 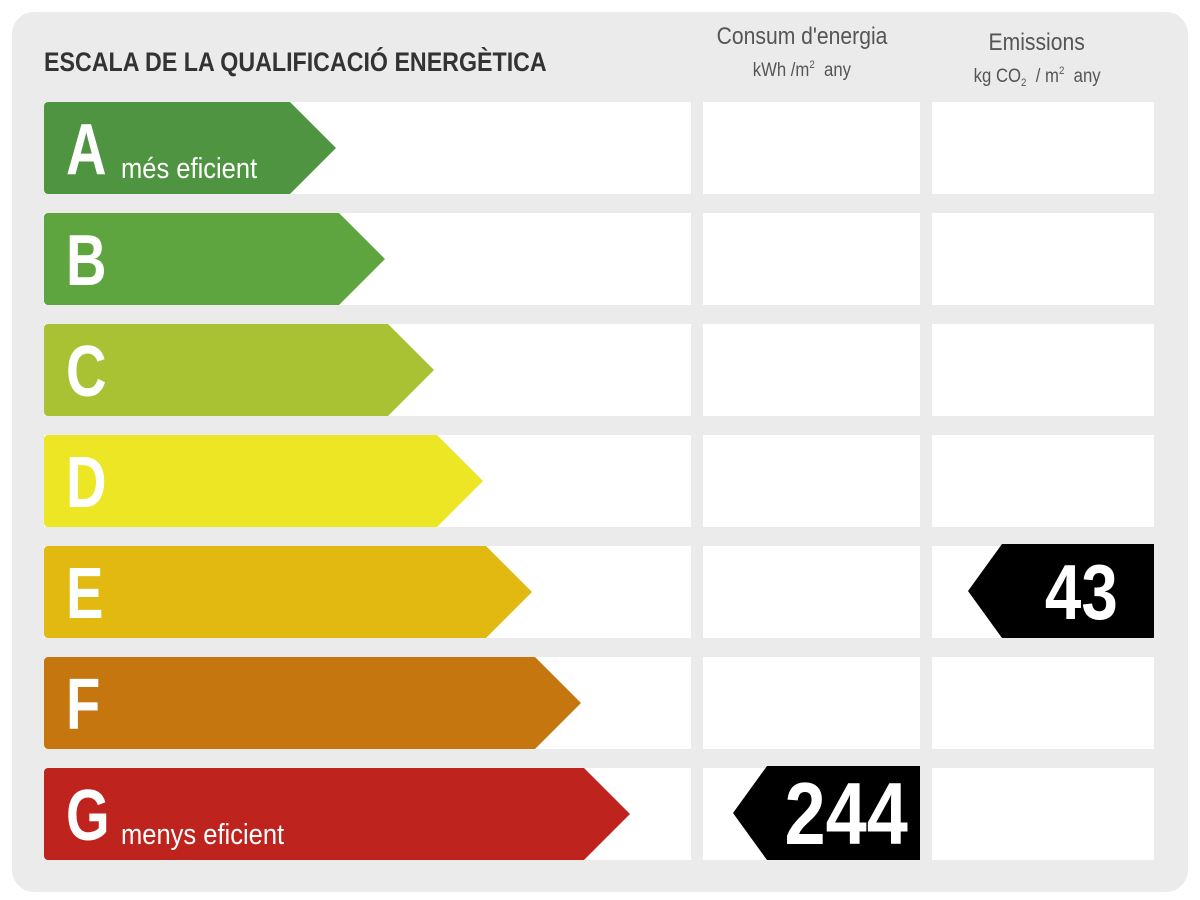 What do you see at coordinates (802, 36) in the screenshot?
I see `consumption-title: Consum d'energia` at bounding box center [802, 36].